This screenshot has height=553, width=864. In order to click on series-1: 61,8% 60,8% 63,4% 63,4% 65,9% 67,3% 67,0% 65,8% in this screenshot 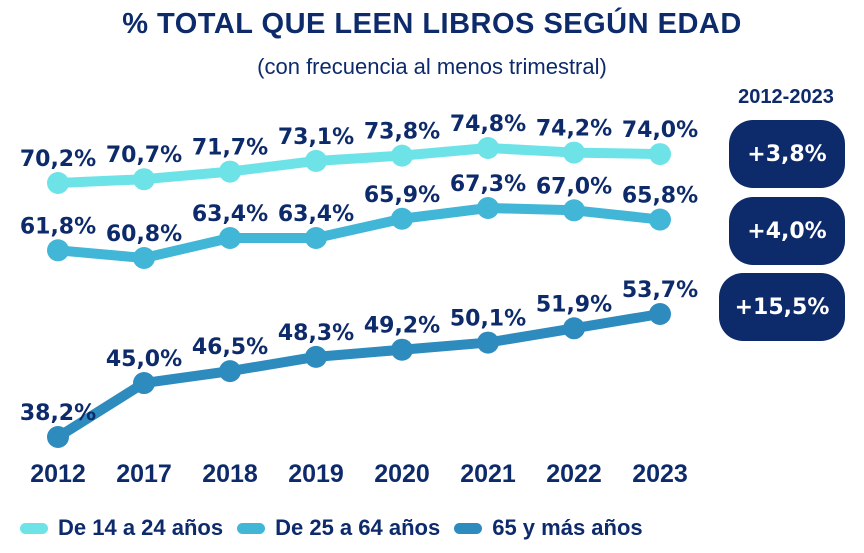, I will do `click(359, 220)`.